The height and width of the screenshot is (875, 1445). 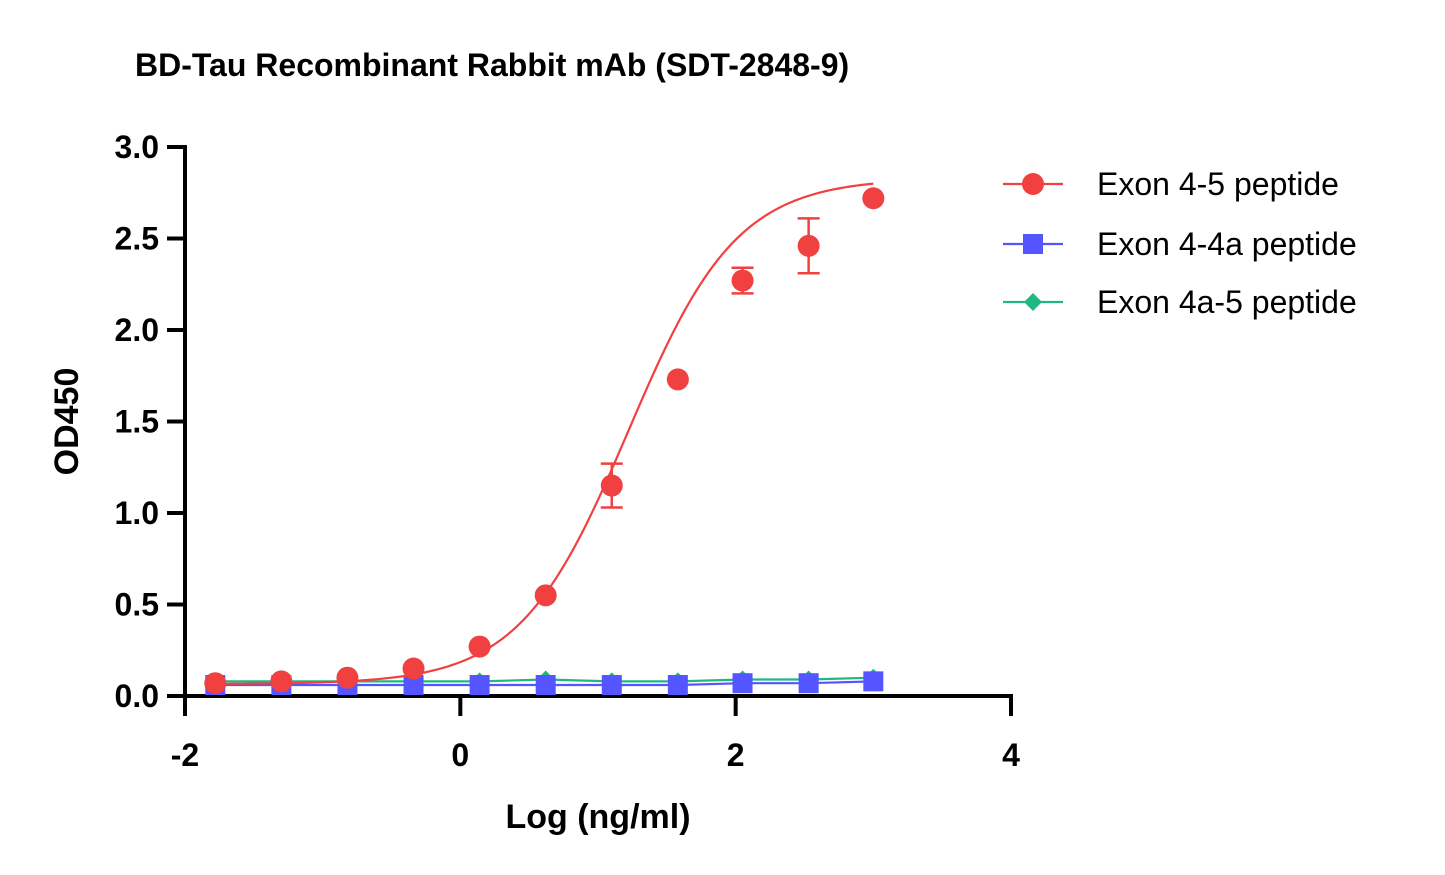 What do you see at coordinates (67, 422) in the screenshot?
I see `y-axis-label: OD450` at bounding box center [67, 422].